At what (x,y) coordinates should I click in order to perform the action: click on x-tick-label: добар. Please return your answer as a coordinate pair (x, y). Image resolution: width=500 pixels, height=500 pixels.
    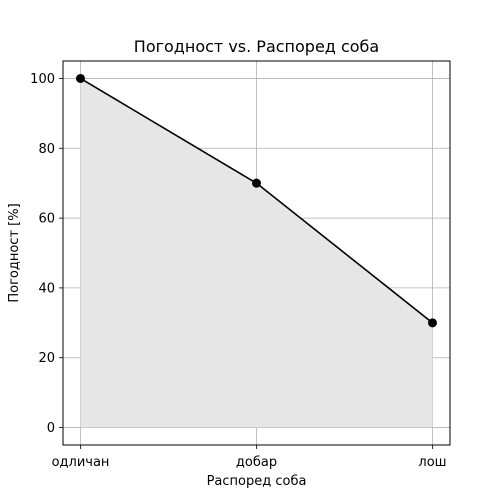
    Looking at the image, I should click on (256, 462).